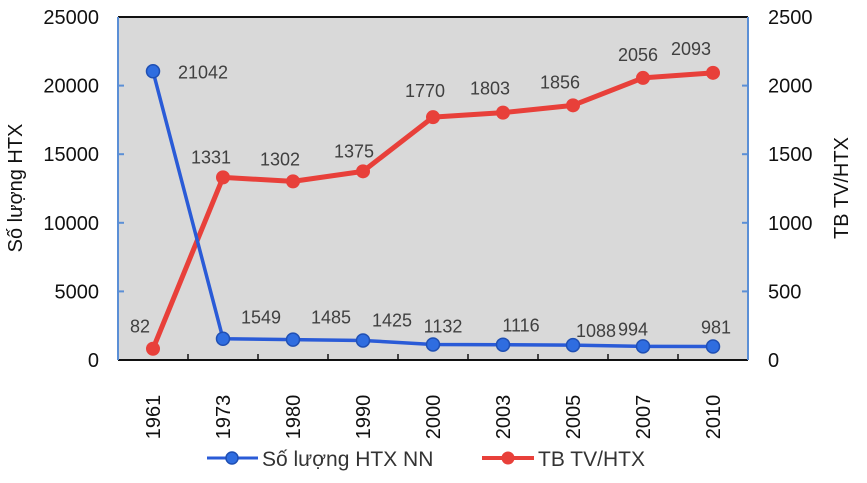 The width and height of the screenshot is (867, 483). I want to click on x-tick-label: 1961, so click(154, 417).